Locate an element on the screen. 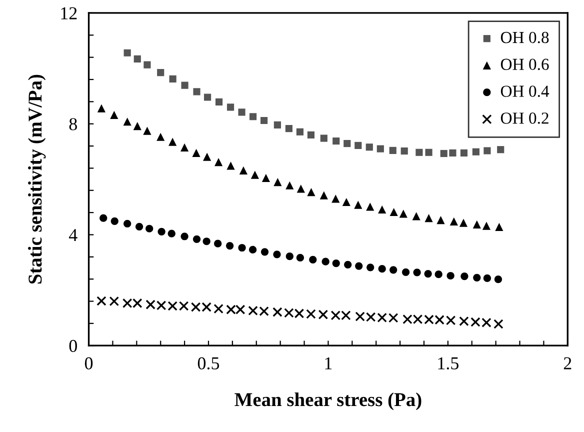 The image size is (584, 432). y-tick-label: 4 is located at coordinates (73, 235).